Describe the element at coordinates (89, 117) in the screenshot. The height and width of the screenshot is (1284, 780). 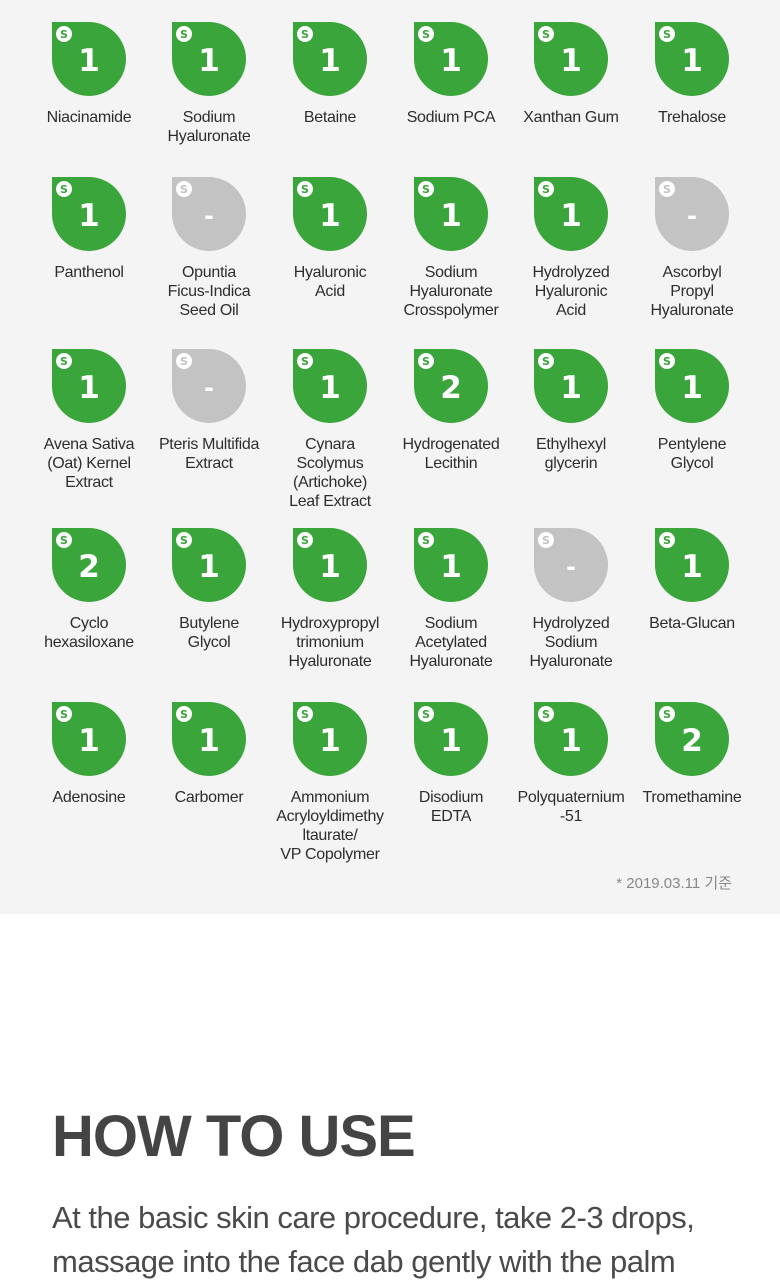
I see `ingredient-name: Niacinamide` at that location.